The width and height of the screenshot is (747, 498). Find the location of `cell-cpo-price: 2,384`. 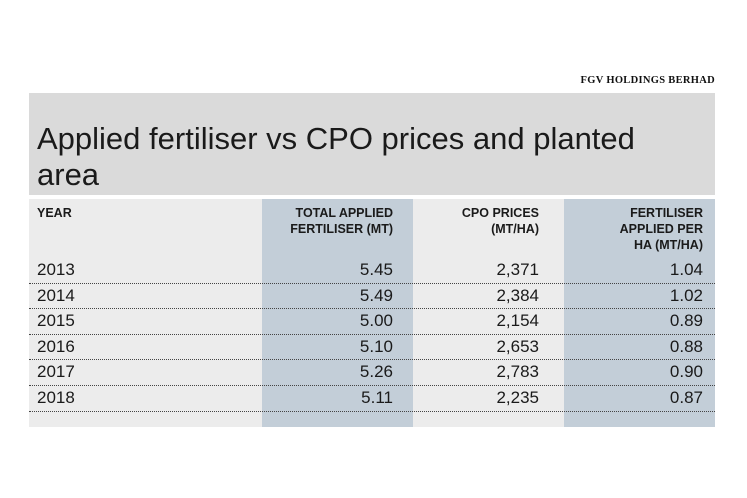

cell-cpo-price: 2,384 is located at coordinates (517, 295).